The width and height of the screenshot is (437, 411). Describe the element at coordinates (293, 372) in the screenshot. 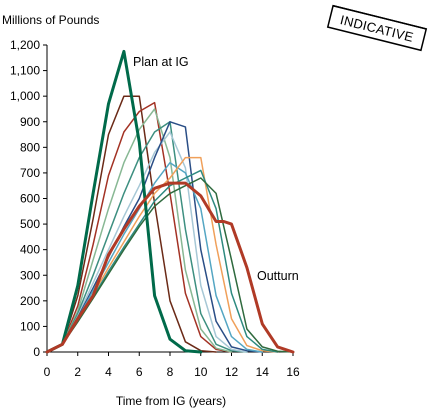

I see `x-tick-label: 16` at that location.